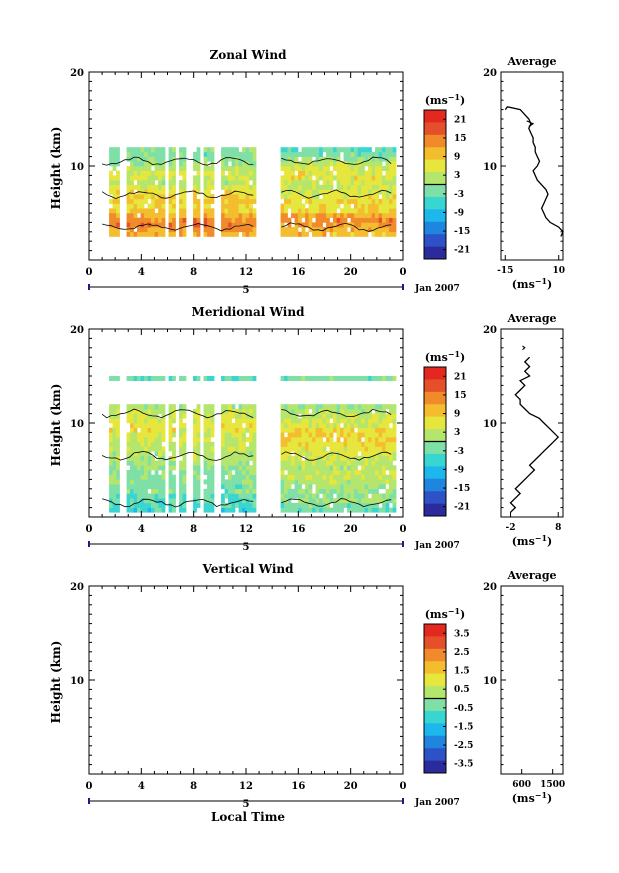 Image resolution: width=619 pixels, height=873 pixels. What do you see at coordinates (246, 290) in the screenshot?
I see `day-label: 5` at bounding box center [246, 290].